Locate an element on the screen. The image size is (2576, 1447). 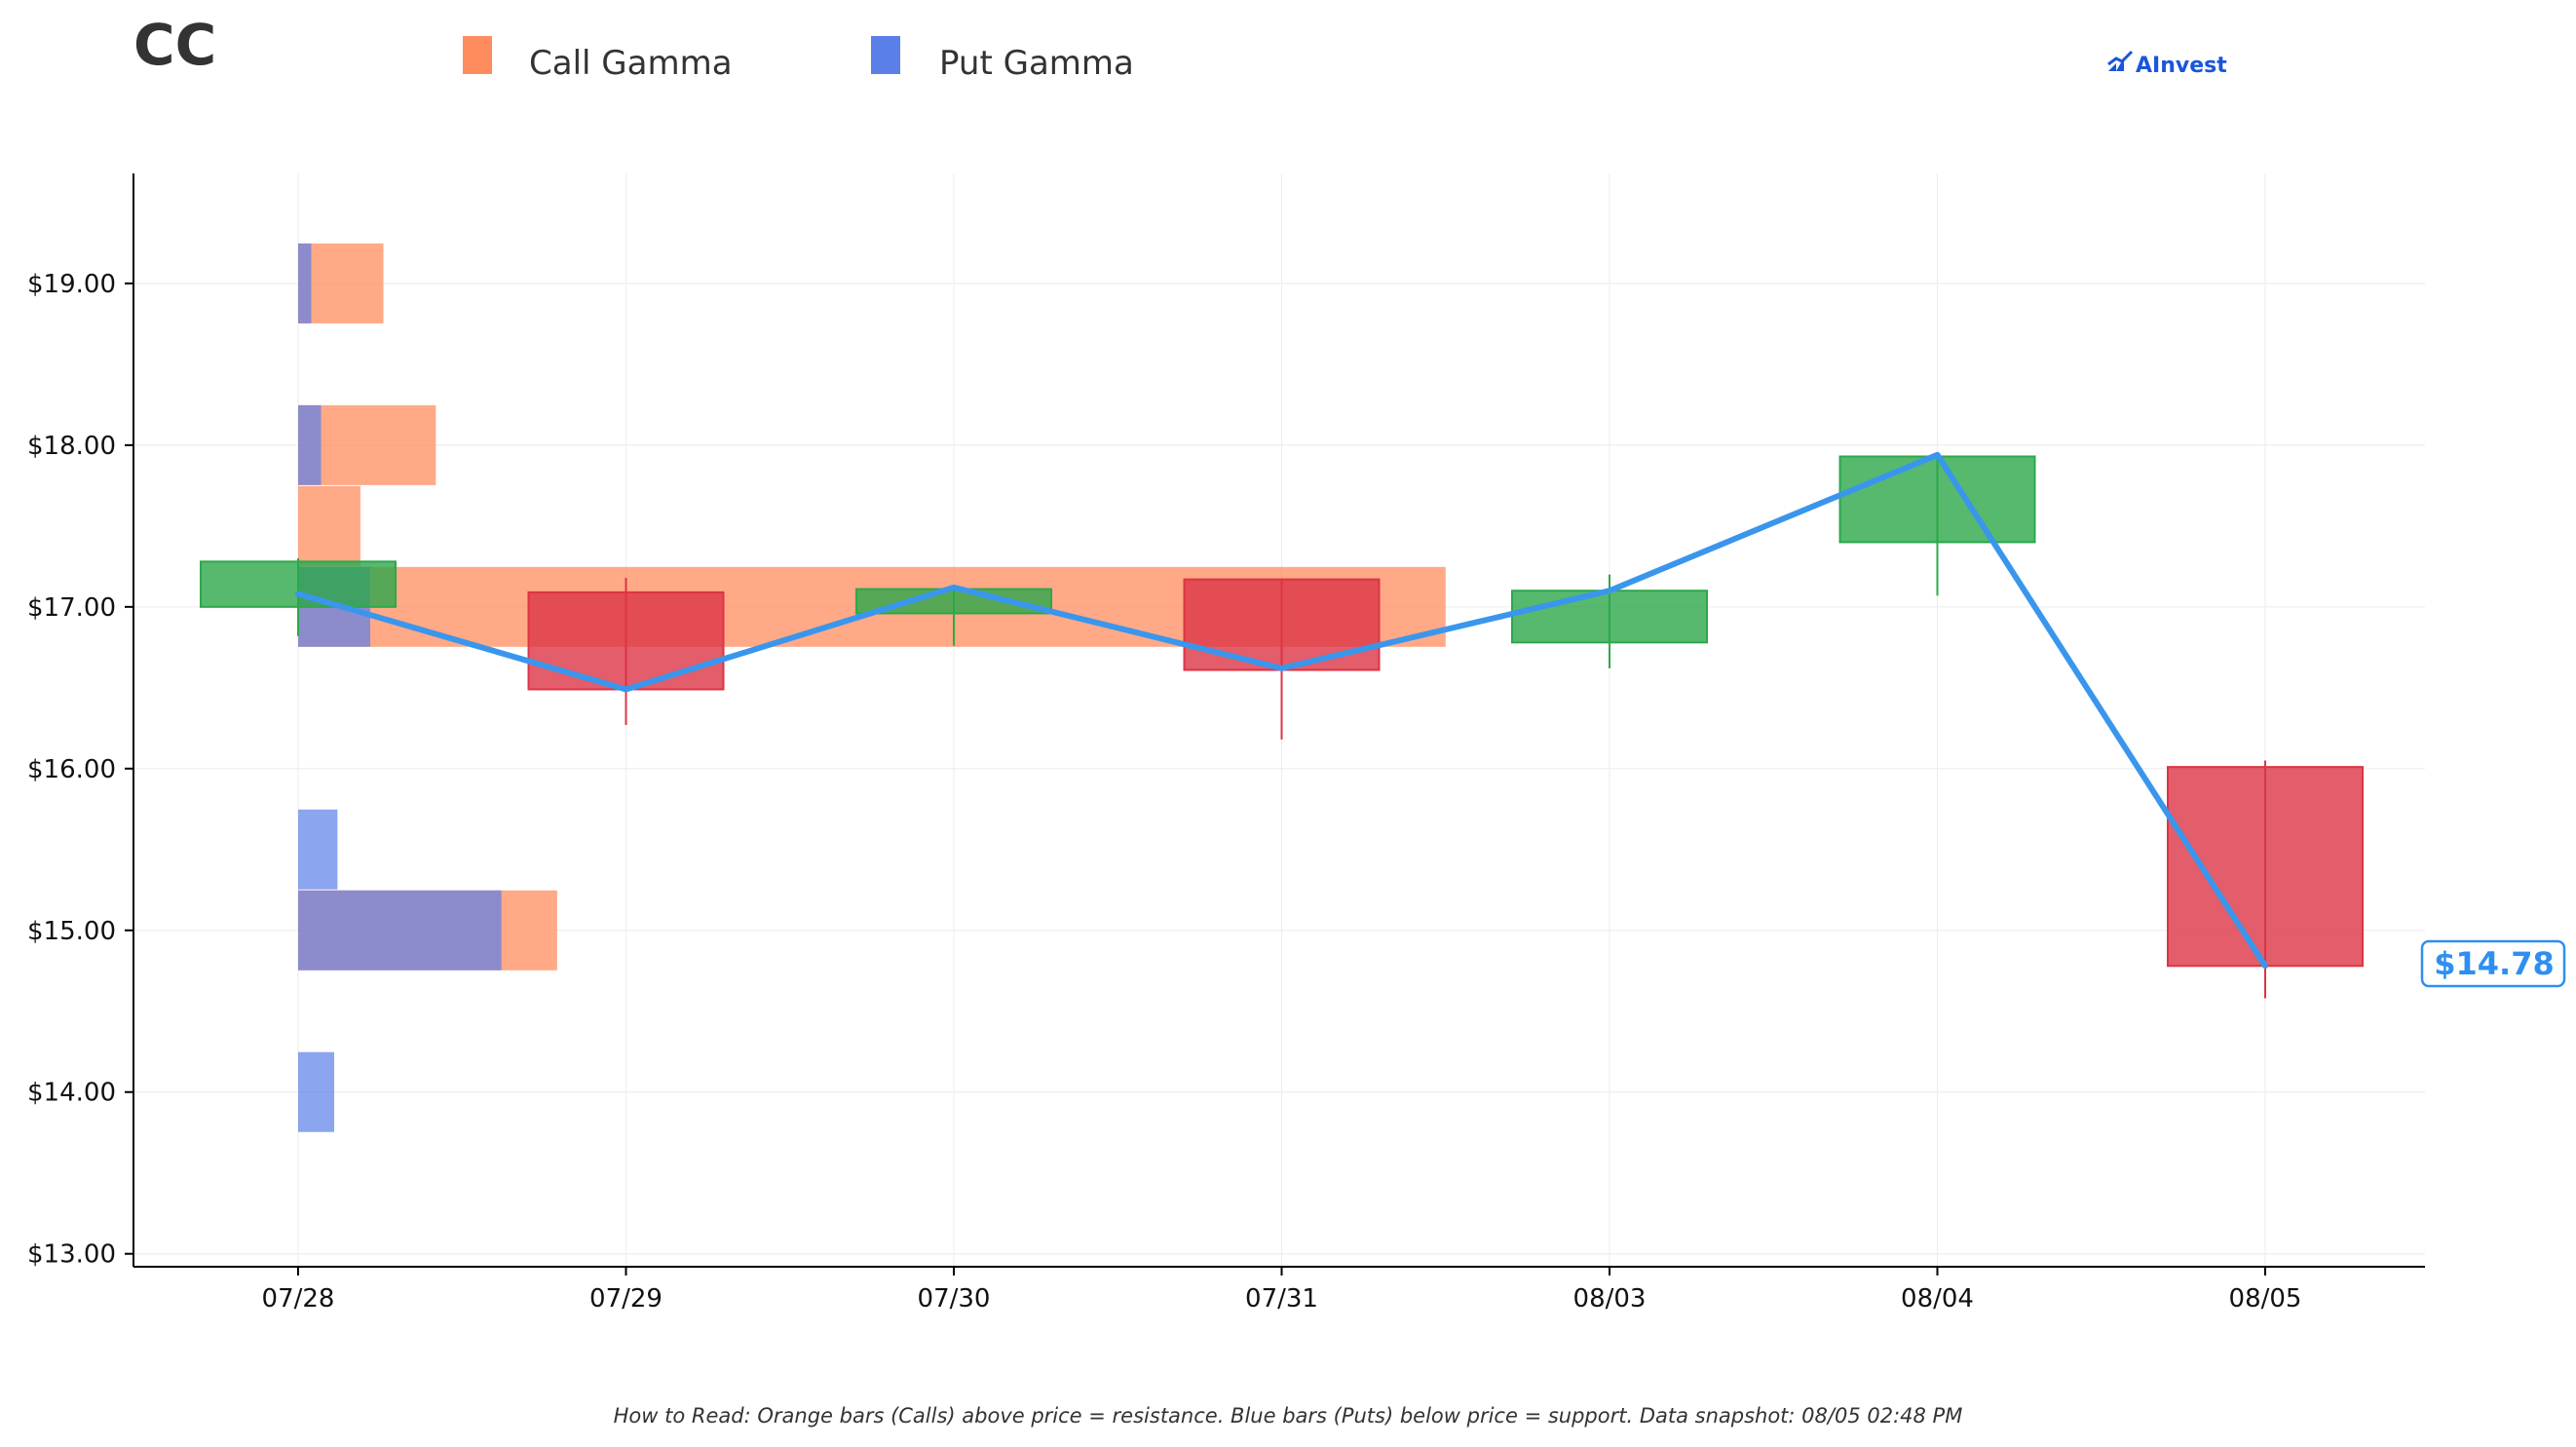
y-tick-label--13-00: $13.00 is located at coordinates (71, 1255).